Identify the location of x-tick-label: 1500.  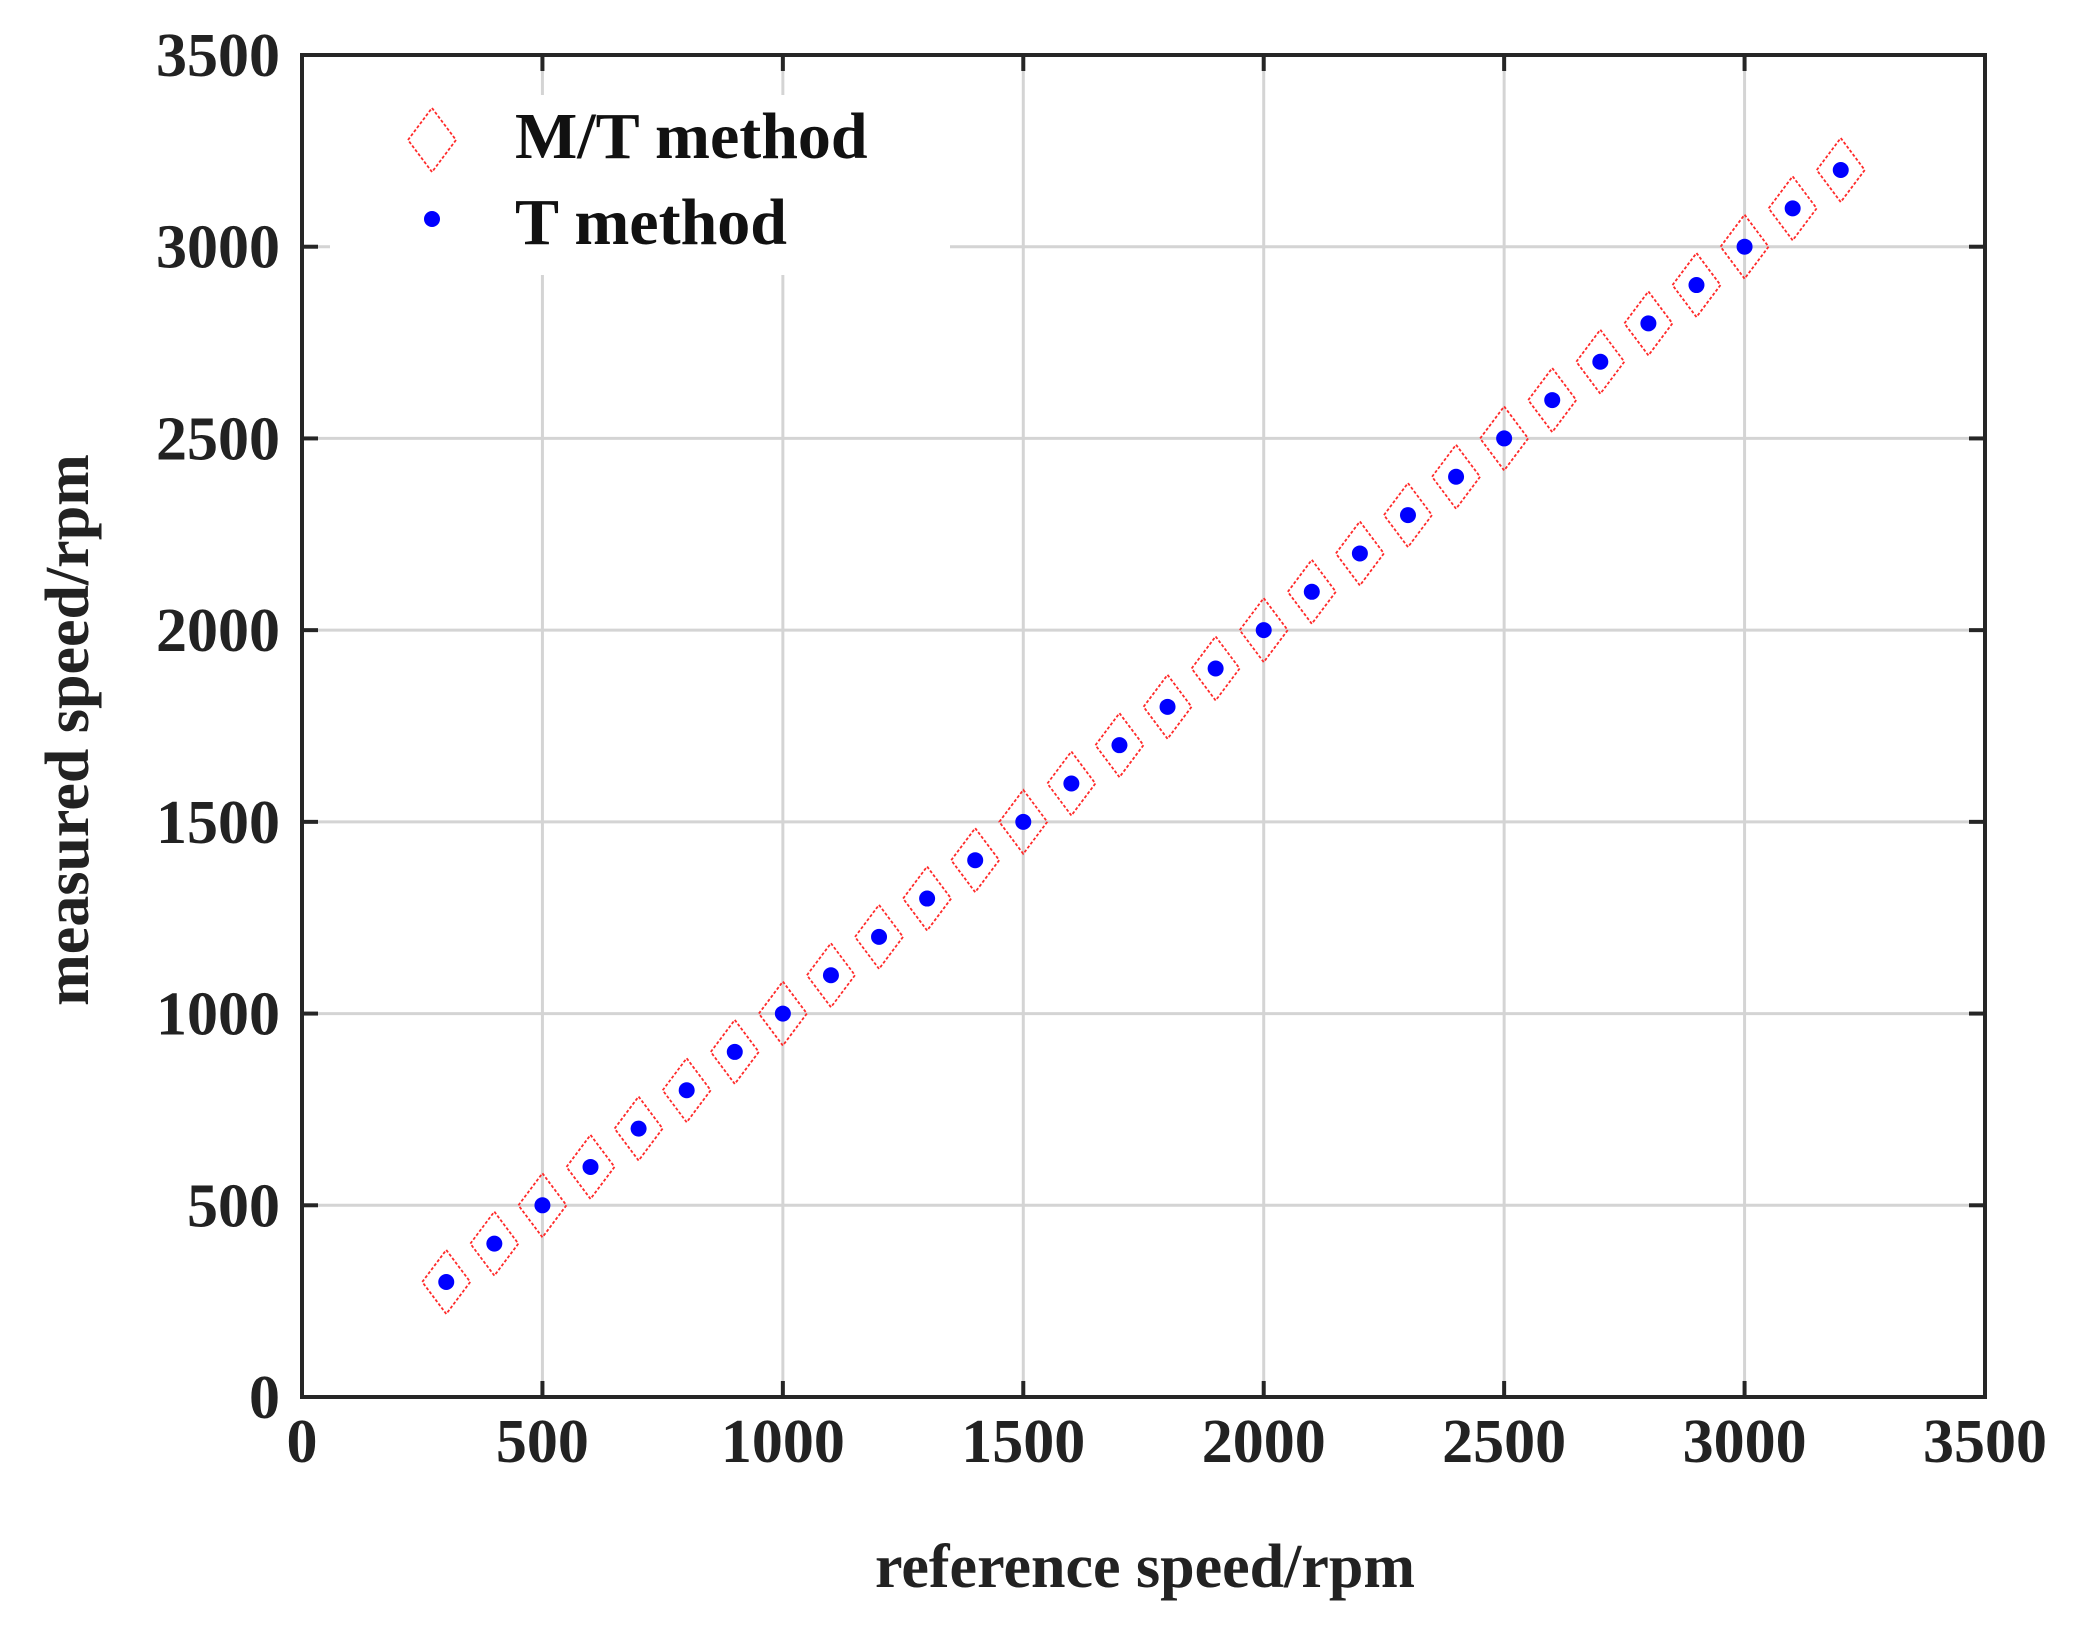
(1023, 1442).